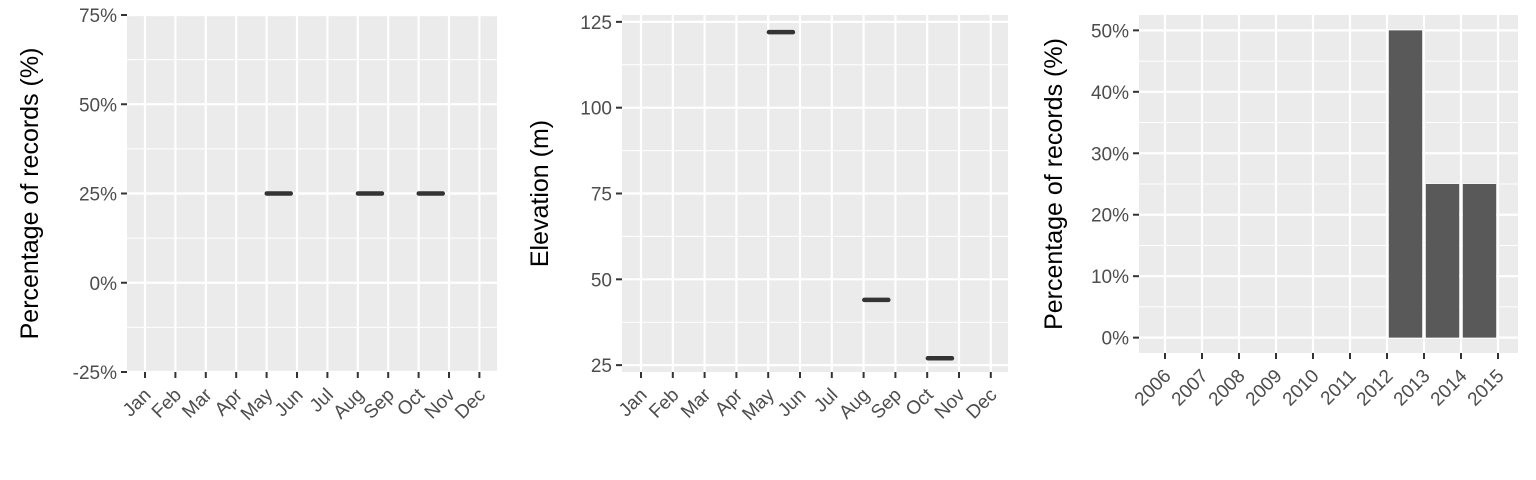  Describe the element at coordinates (601, 366) in the screenshot. I see `y-tick-label: 25` at that location.